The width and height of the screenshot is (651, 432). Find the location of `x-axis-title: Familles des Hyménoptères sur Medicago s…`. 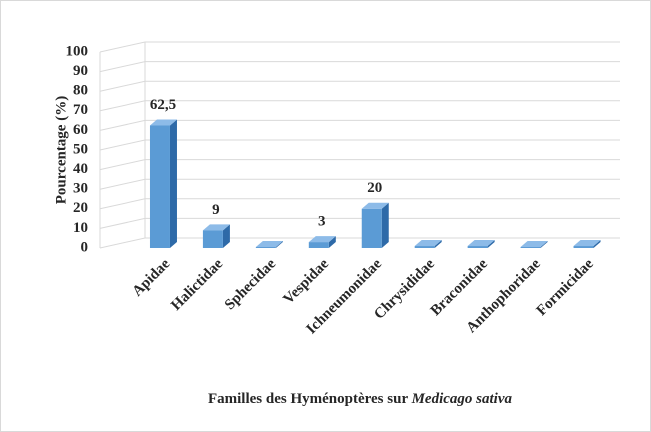

x-axis-title: Familles des Hyménoptères sur Medicago s… is located at coordinates (360, 399).